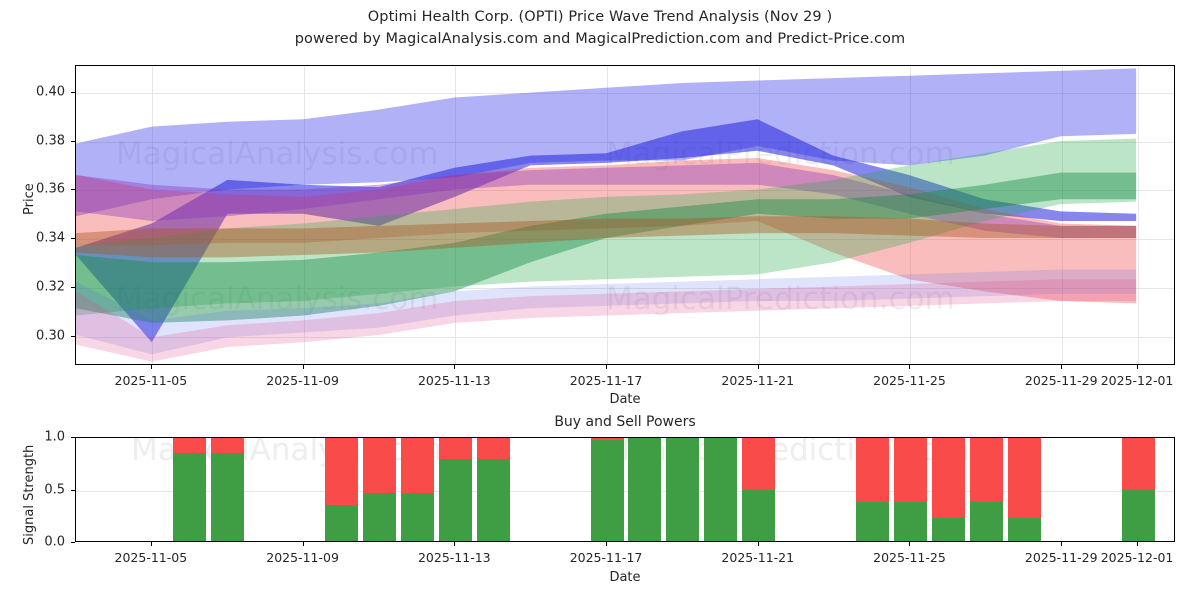 This screenshot has width=1200, height=600. I want to click on price-ticklabel-x: 2025-11-21, so click(758, 380).